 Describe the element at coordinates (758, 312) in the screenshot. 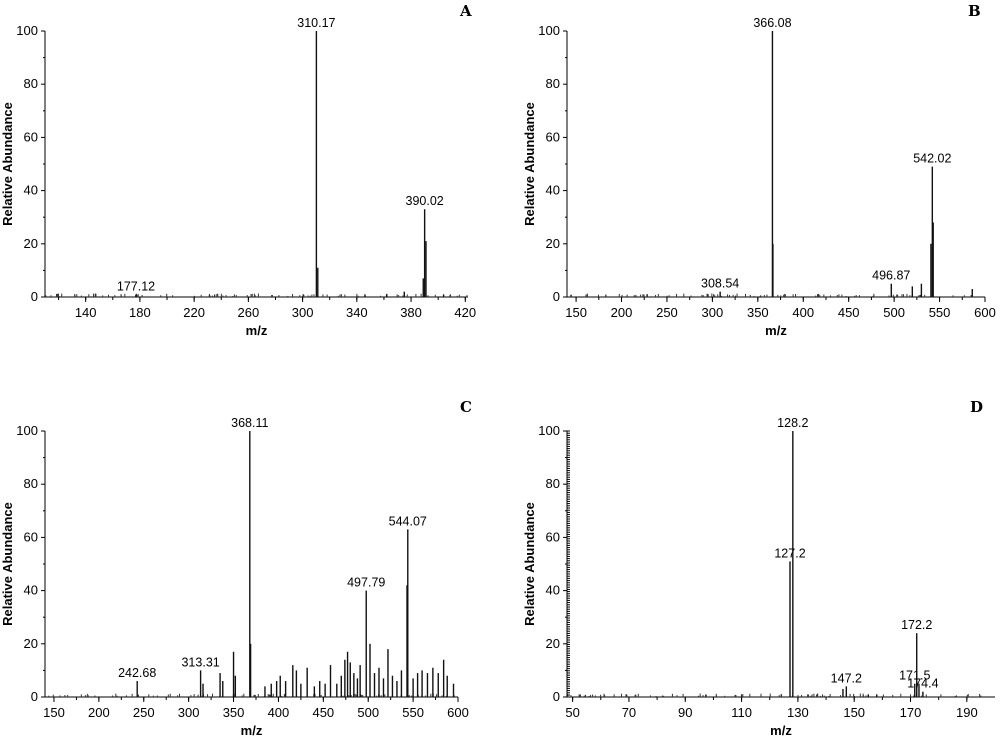

I see `panel-b-x-tick-label: 350` at that location.